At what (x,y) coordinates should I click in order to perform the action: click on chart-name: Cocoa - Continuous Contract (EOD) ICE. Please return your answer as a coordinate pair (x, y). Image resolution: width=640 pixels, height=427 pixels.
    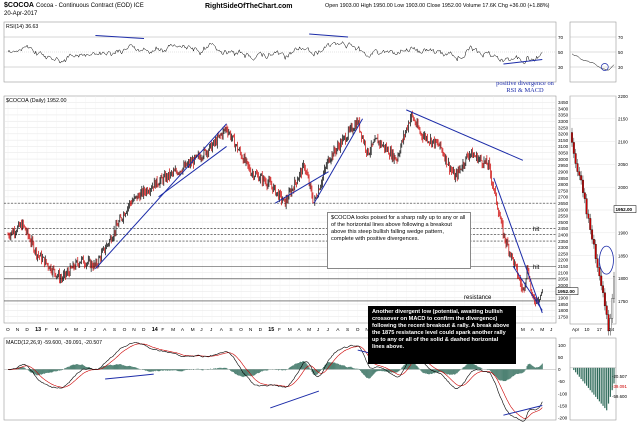
    Looking at the image, I should click on (90, 6).